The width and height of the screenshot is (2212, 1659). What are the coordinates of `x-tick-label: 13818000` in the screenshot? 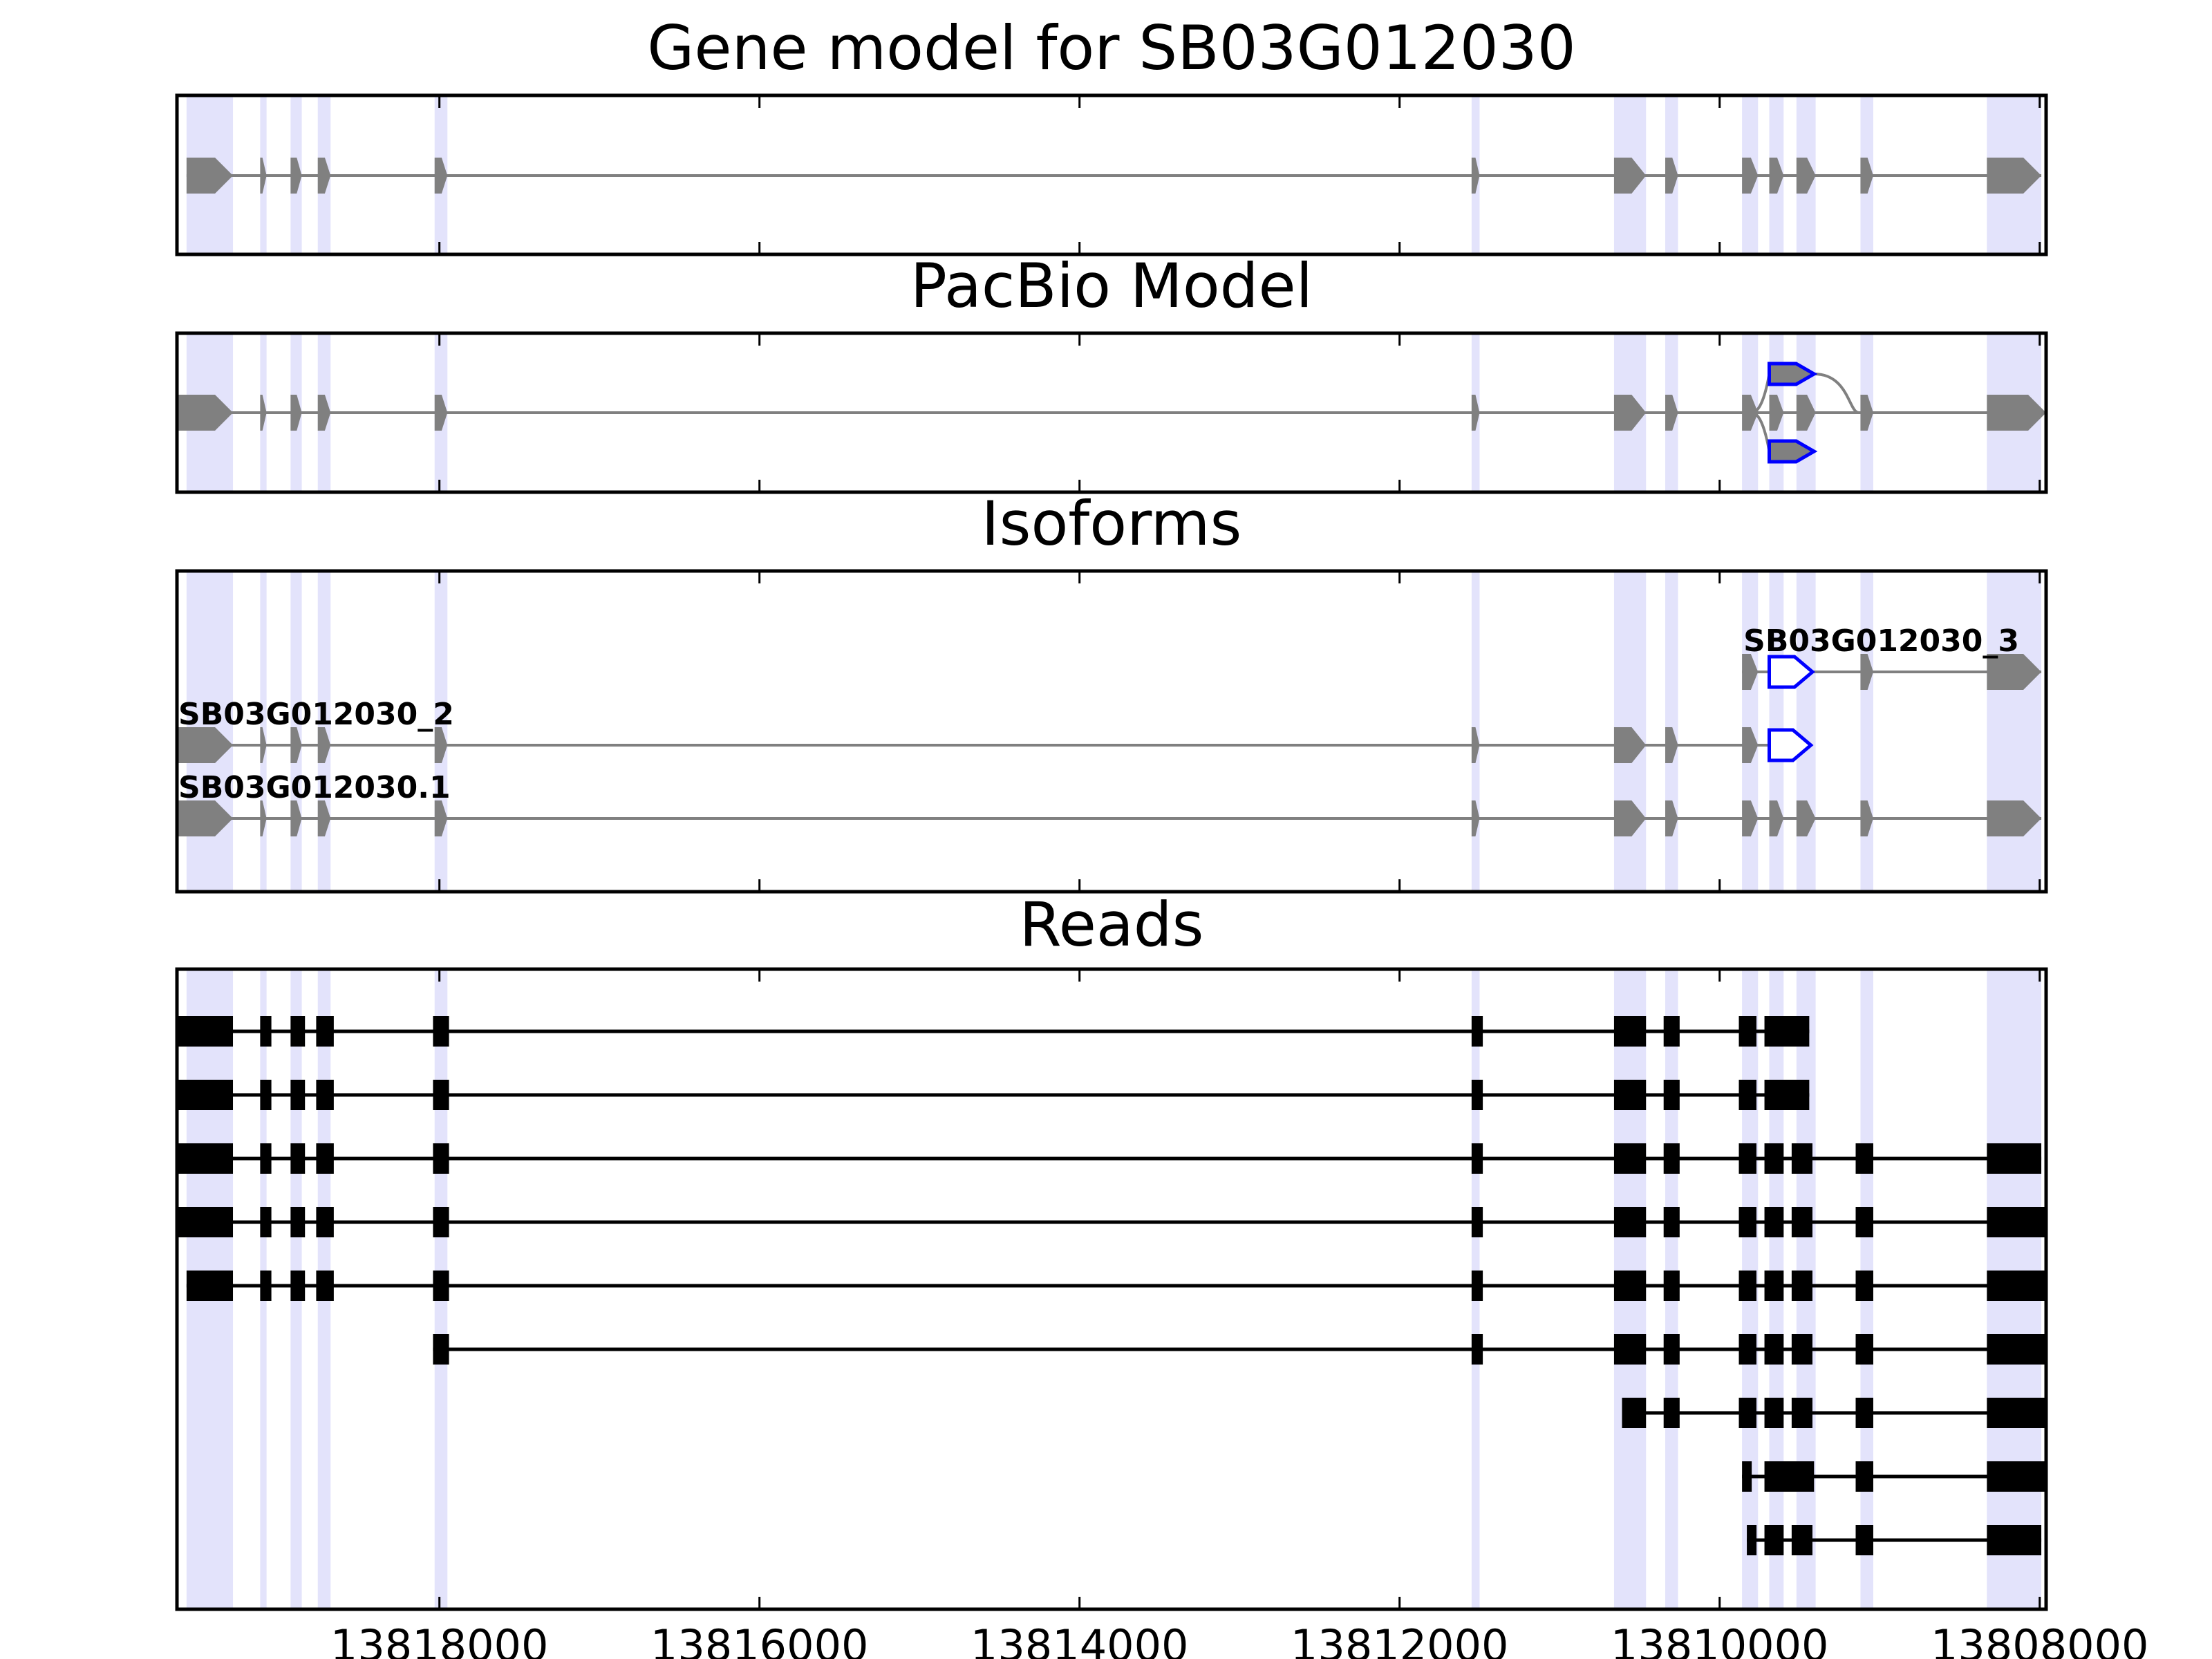 It's located at (440, 1639).